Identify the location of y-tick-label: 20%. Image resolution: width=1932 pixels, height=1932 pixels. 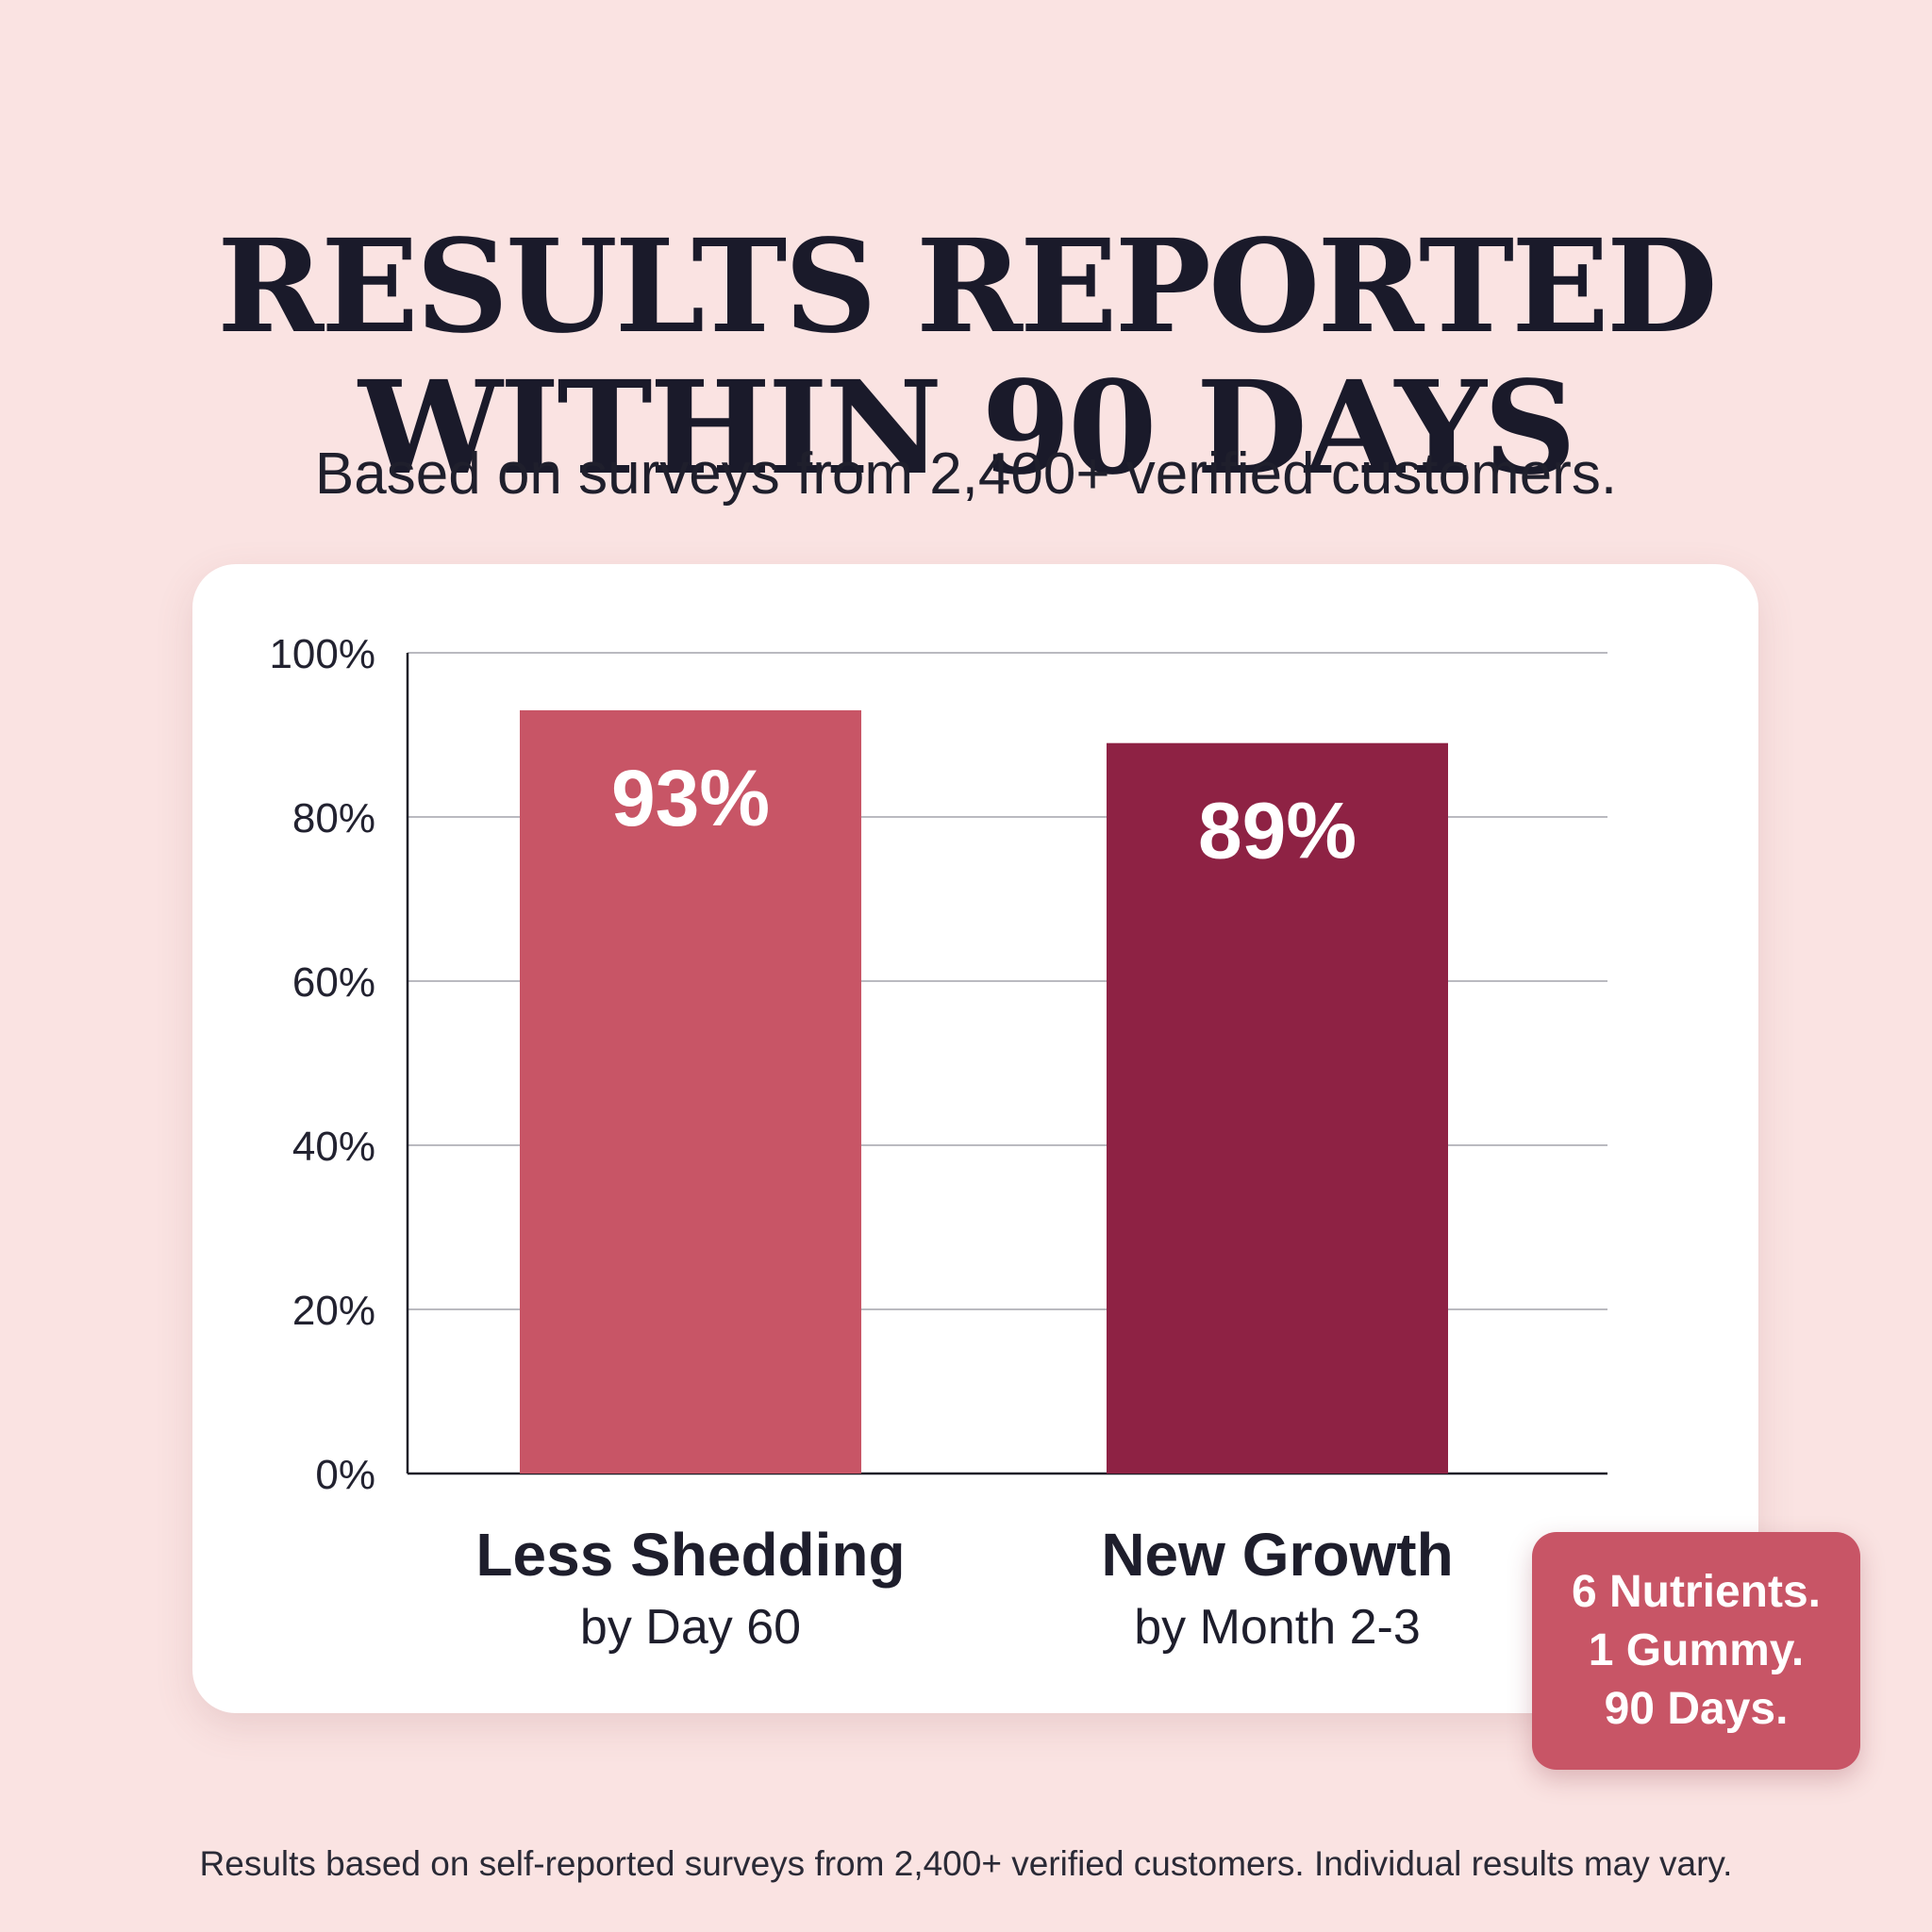
(334, 1311).